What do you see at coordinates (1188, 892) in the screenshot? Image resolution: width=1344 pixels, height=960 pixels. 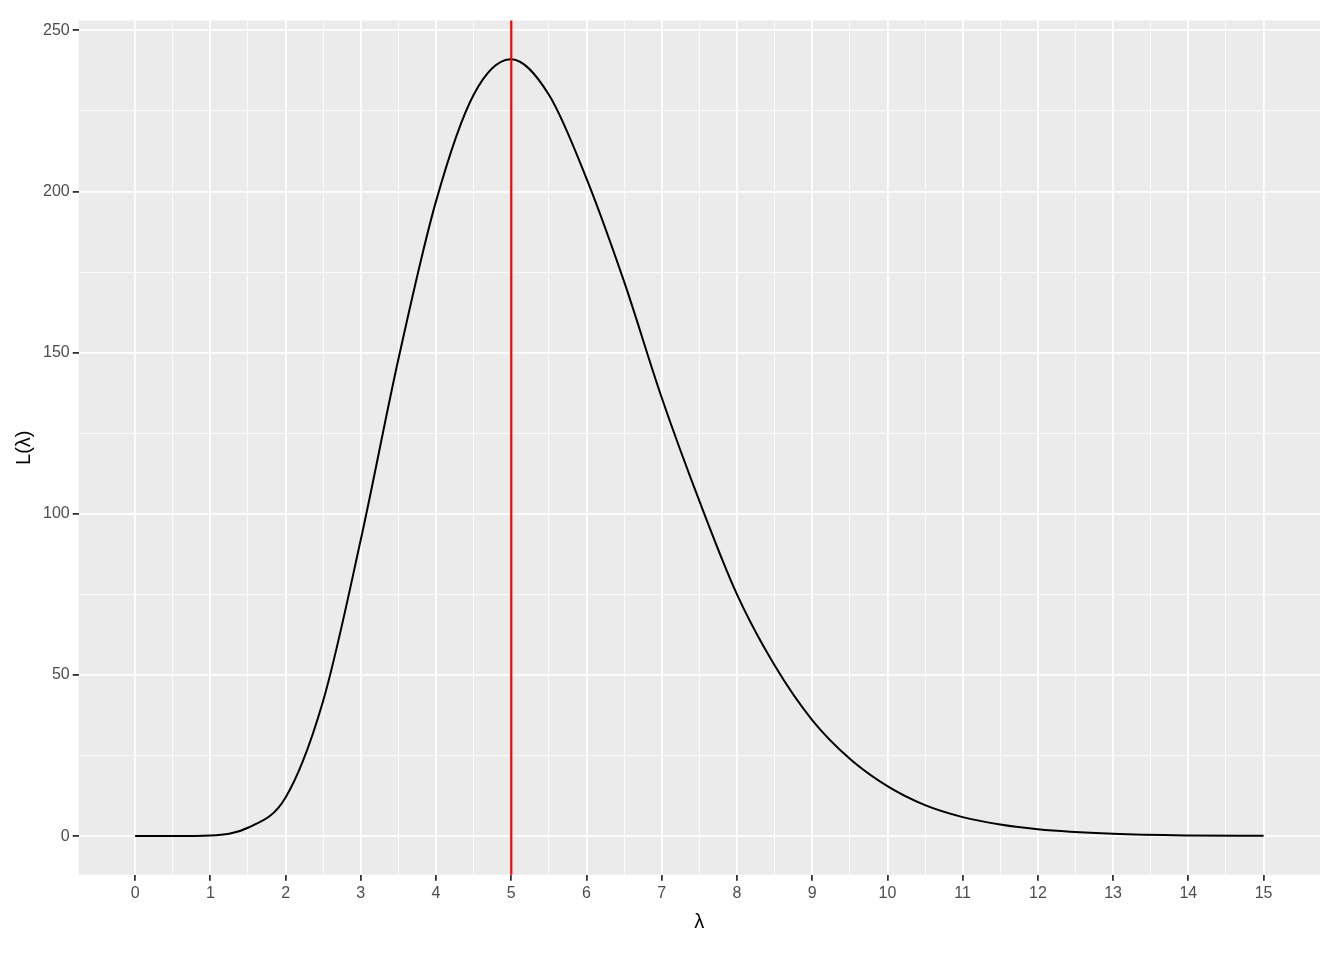 I see `x-tick-label: 14` at bounding box center [1188, 892].